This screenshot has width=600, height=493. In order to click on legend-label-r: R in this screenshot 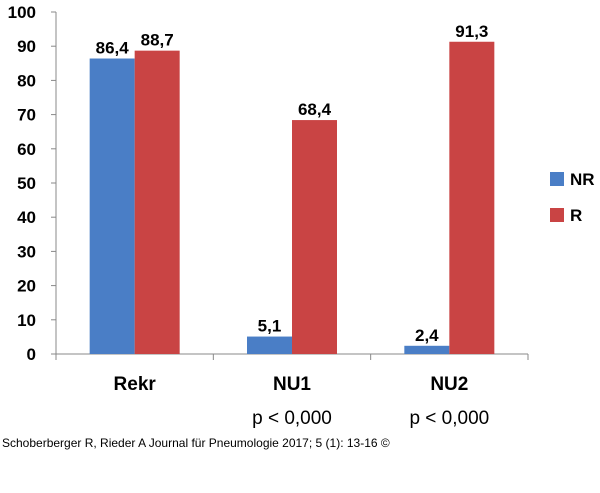, I will do `click(576, 215)`.